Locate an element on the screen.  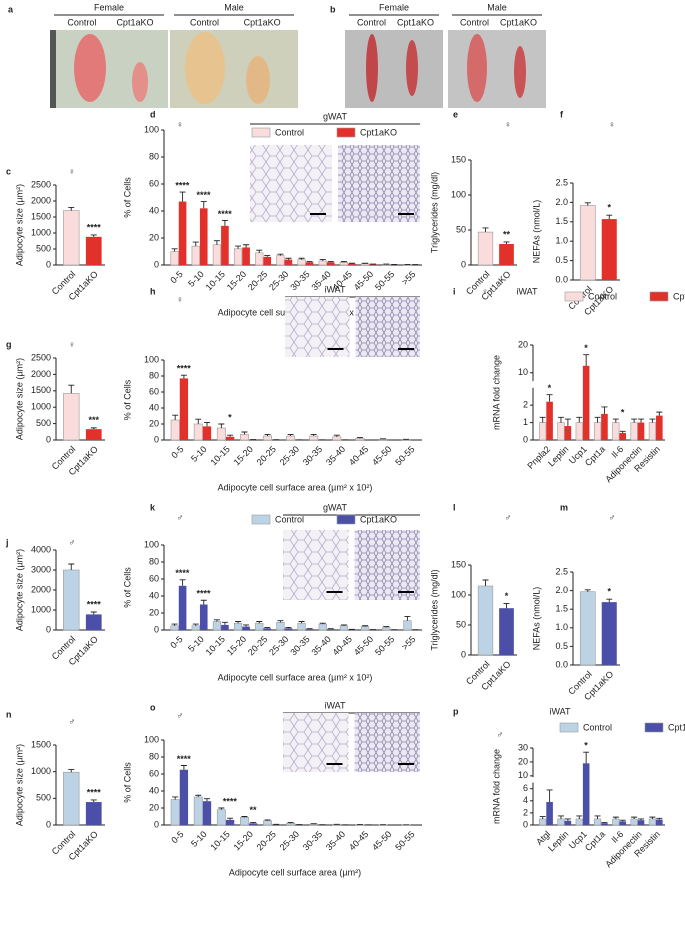
y-axis-label: Adipocyte size (µm²) is located at coordinates (19, 225).